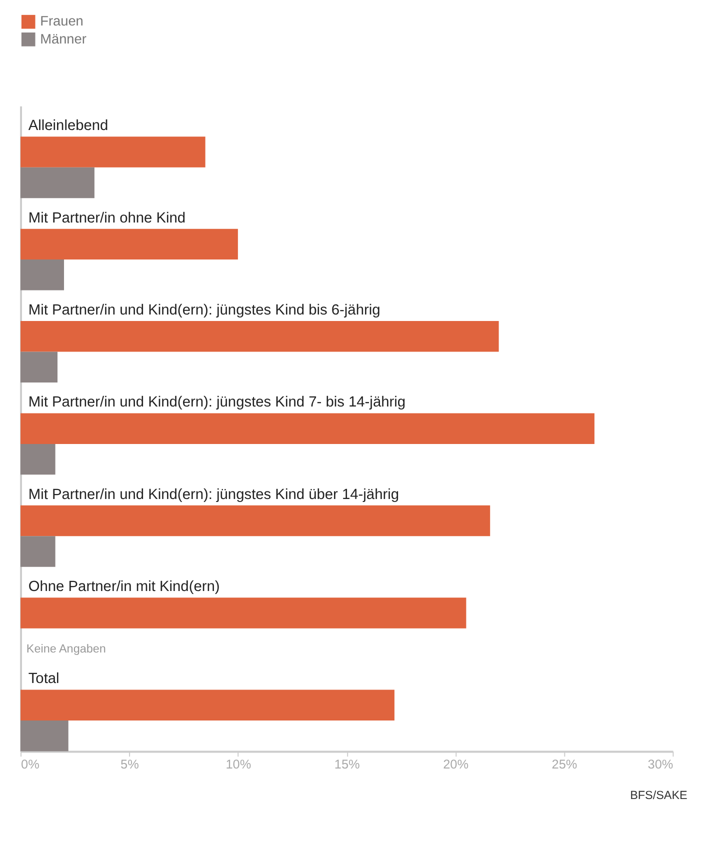 The height and width of the screenshot is (847, 704). I want to click on x-tick-label: 15%, so click(347, 764).